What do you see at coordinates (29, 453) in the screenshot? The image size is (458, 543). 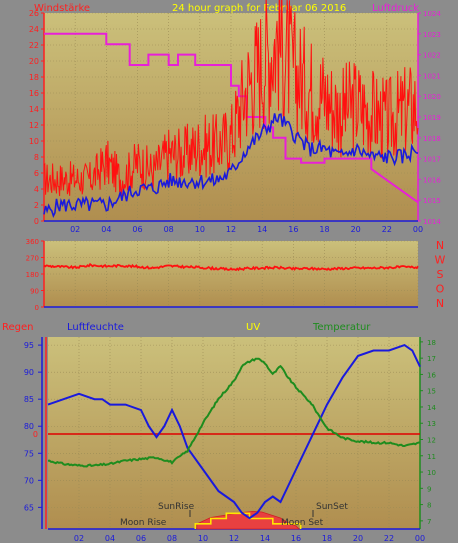 I see `humidity-tick-label: 75` at bounding box center [29, 453].